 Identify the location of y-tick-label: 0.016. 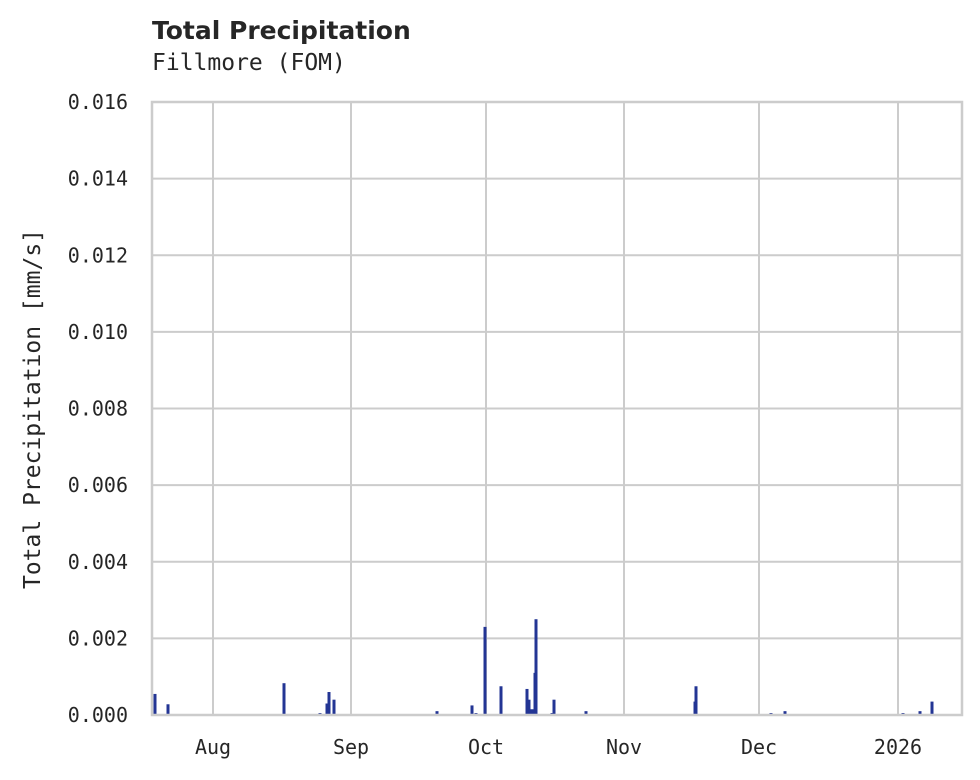
(98, 102).